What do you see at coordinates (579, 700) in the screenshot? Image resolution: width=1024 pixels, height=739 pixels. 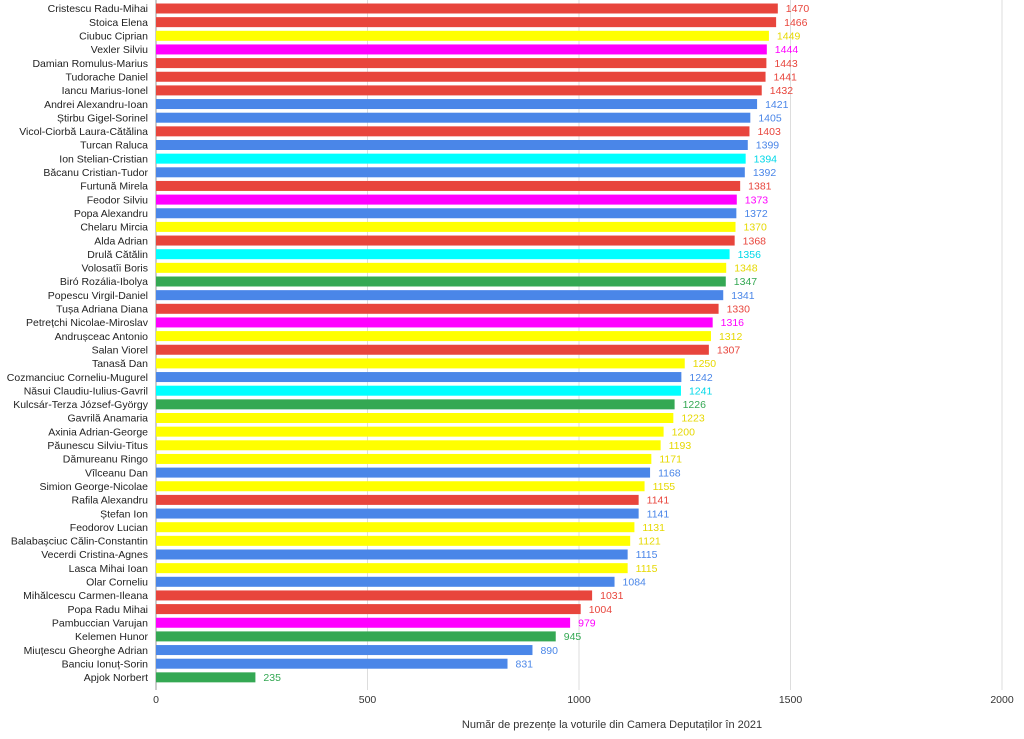 I see `x-tick-label: 1000` at bounding box center [579, 700].